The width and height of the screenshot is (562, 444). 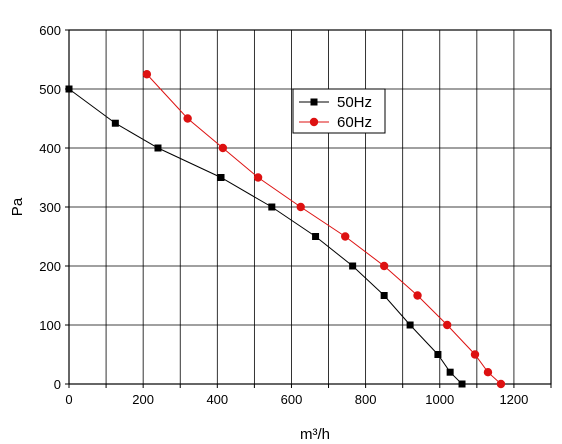 I want to click on x-tick-label: 400, so click(x=217, y=399).